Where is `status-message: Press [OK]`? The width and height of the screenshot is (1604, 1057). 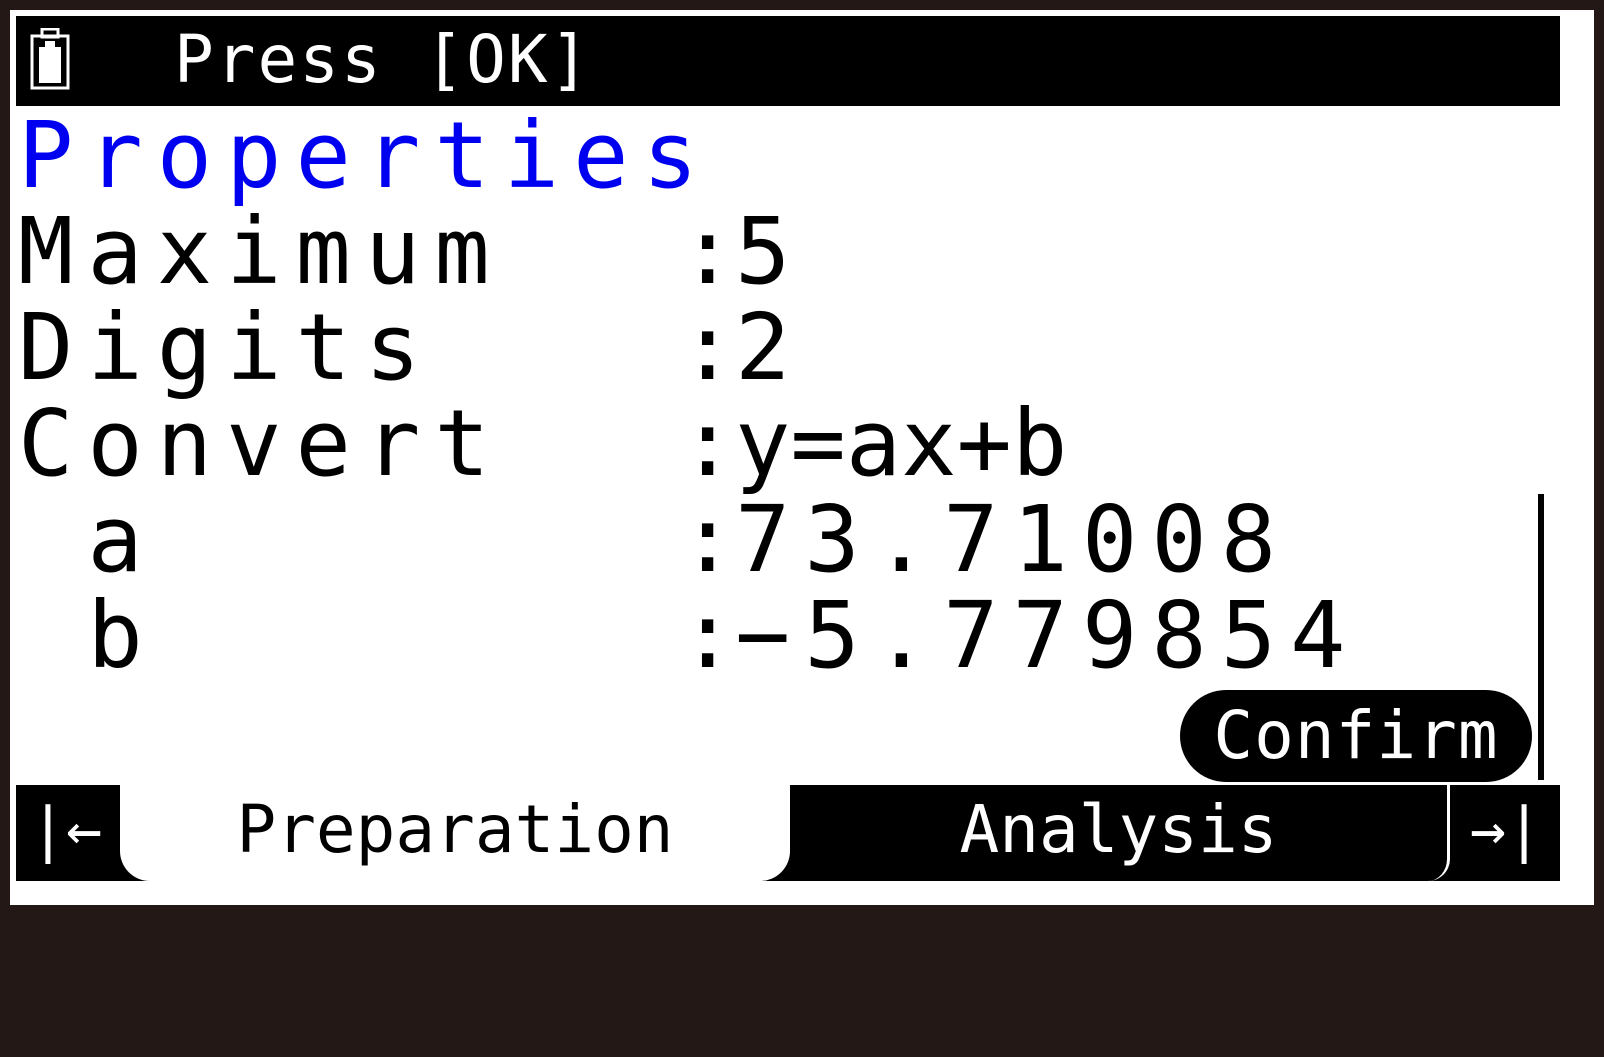
status-message: Press [OK] is located at coordinates (383, 59).